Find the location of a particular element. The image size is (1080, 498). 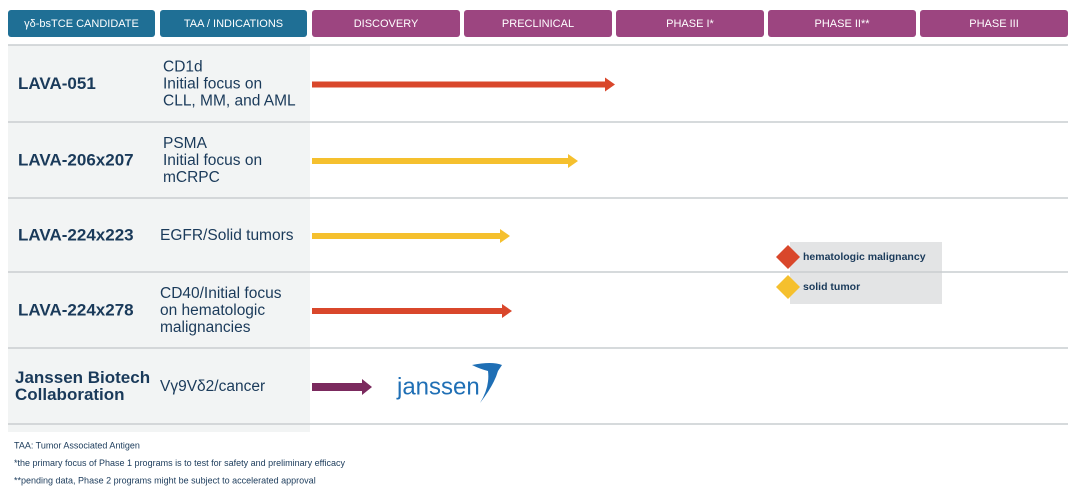

candidate-name: LAVA-206x207 is located at coordinates (76, 159).